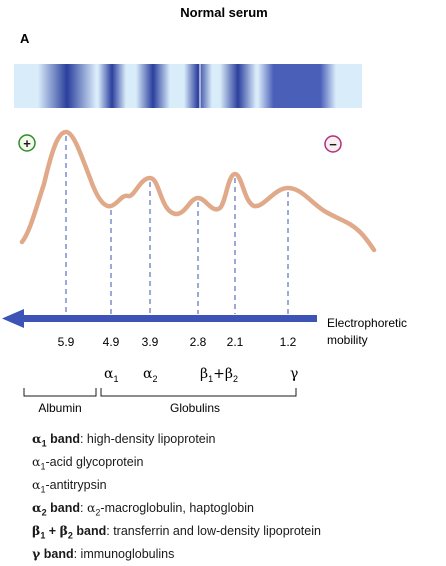  I want to click on negative-electrode-icon, so click(333, 144).